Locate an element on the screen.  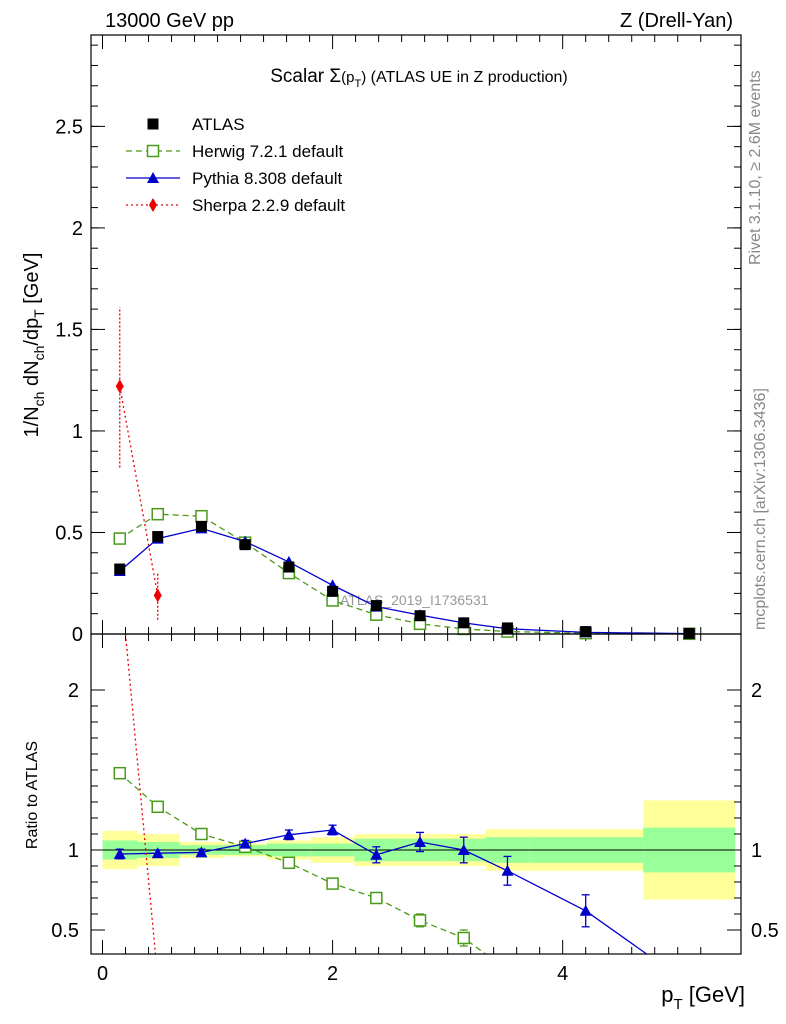
herwig-ratio-line is located at coordinates (302, 863).